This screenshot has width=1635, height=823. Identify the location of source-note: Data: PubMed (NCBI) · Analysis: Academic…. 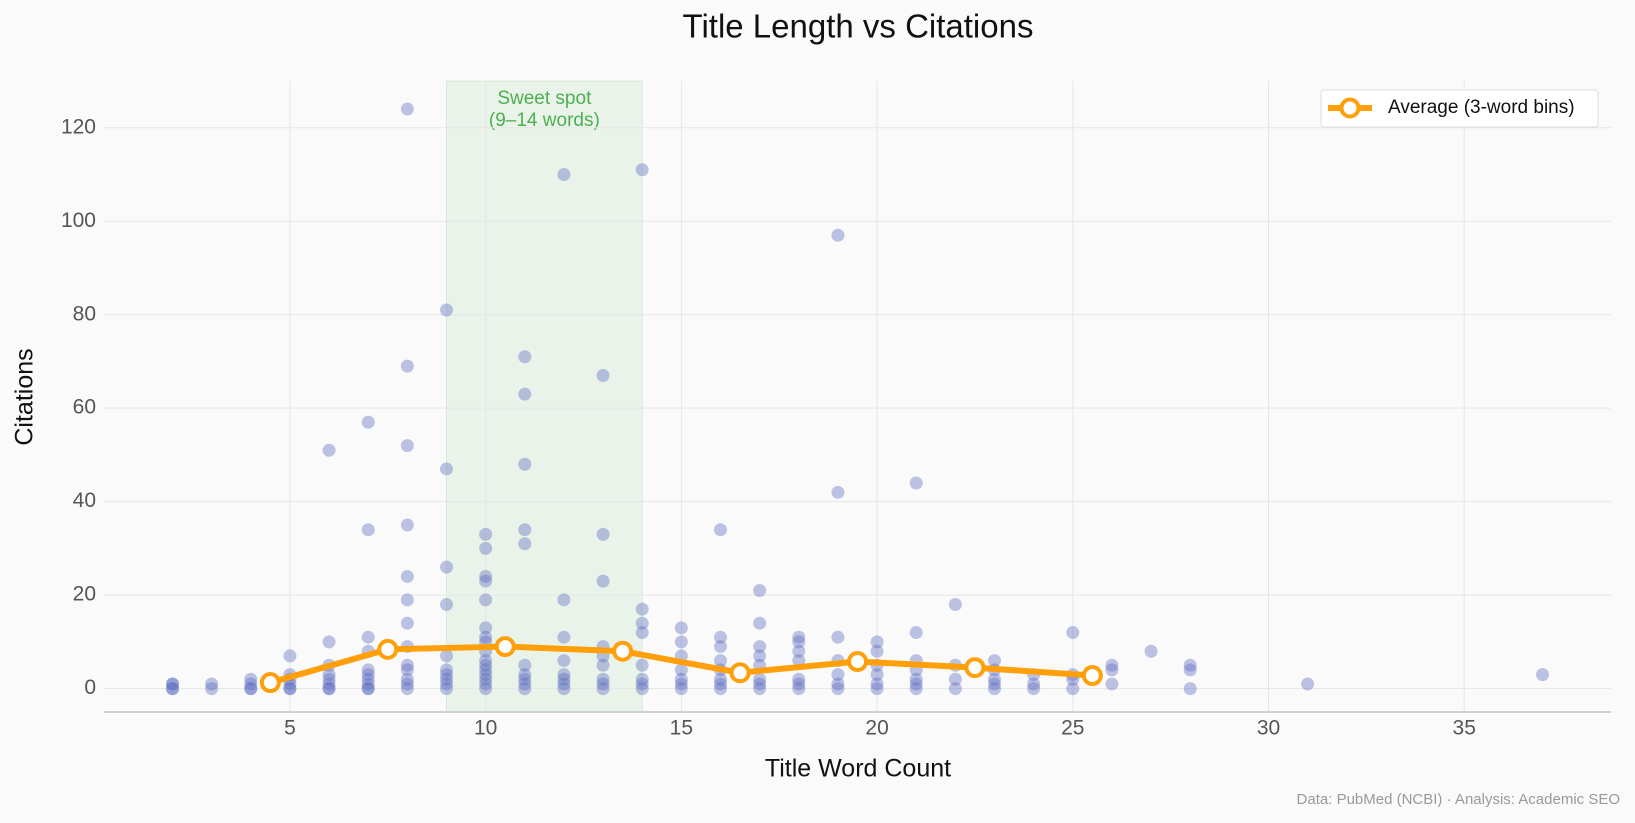
(1458, 799).